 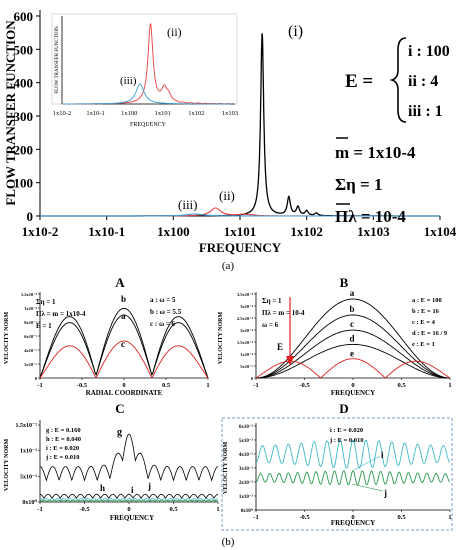 I want to click on inset-x-tick-label: 1x10-2, so click(x=62, y=113).